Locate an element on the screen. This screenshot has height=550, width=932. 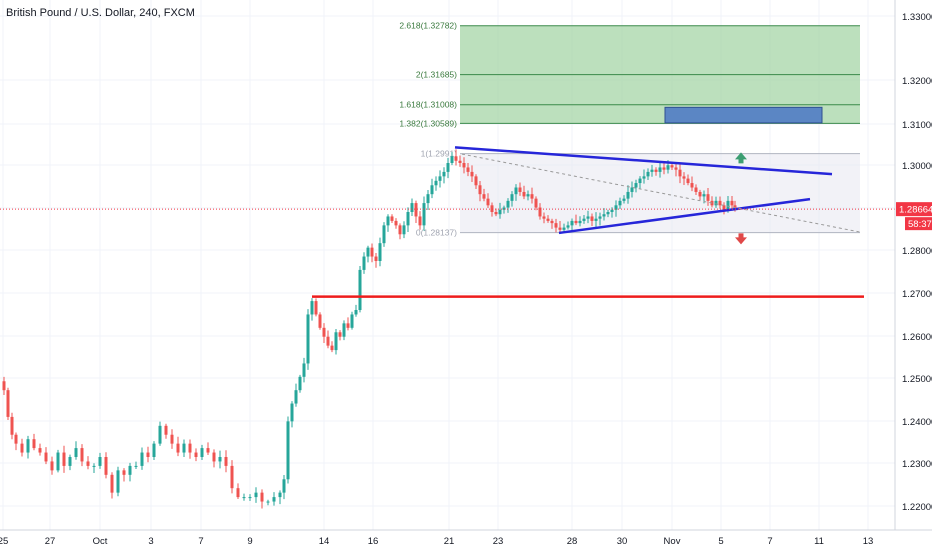
time-tick-label: Nov is located at coordinates (672, 541).